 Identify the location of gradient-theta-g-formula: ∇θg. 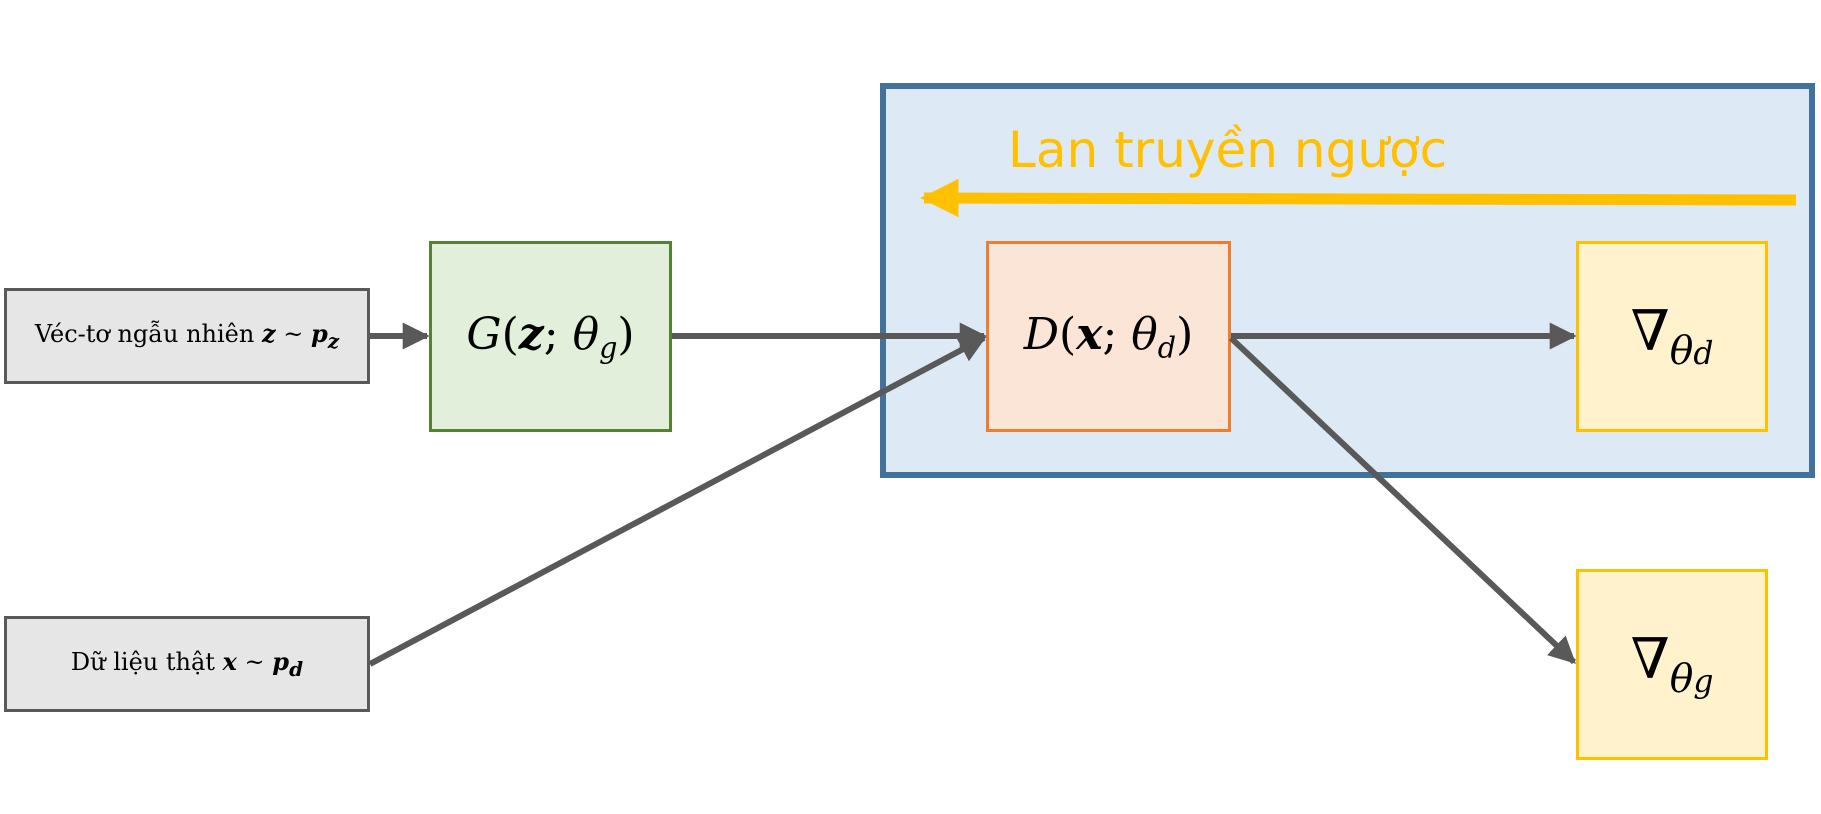
(1672, 664).